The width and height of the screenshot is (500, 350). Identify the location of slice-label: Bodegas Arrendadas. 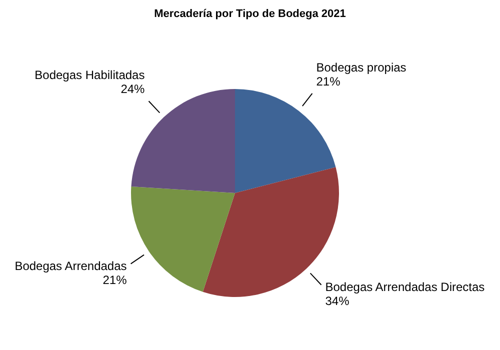
(70, 265).